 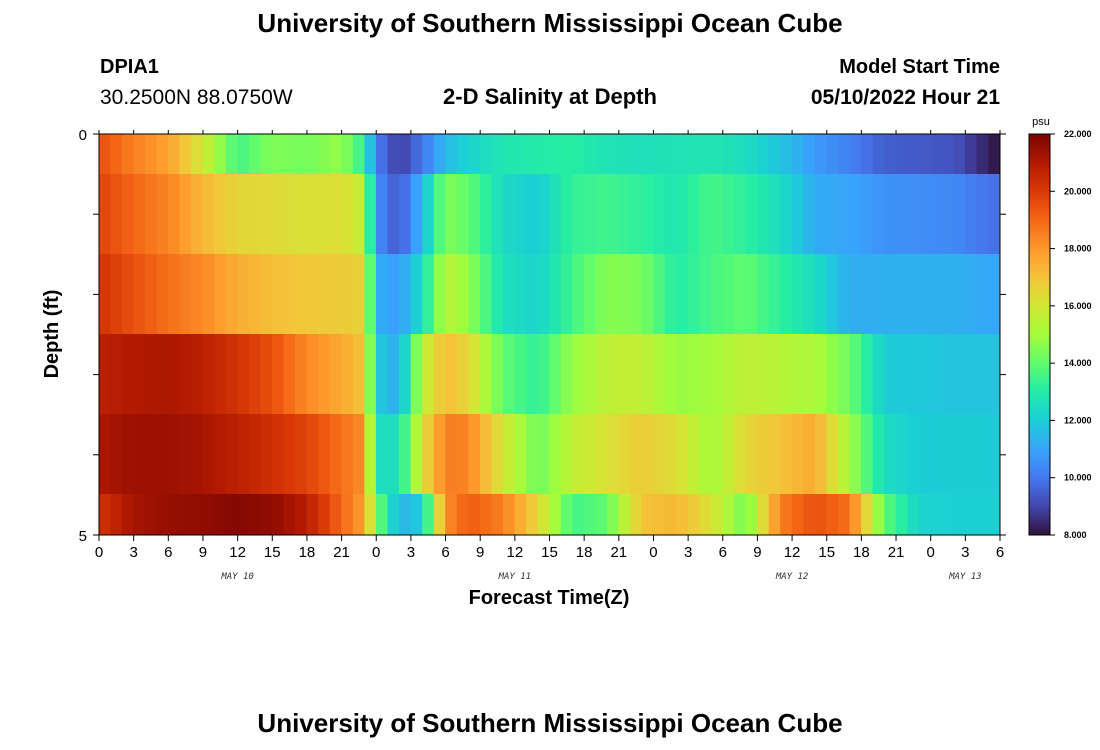 I want to click on y-tick-label: 5, so click(x=83, y=536).